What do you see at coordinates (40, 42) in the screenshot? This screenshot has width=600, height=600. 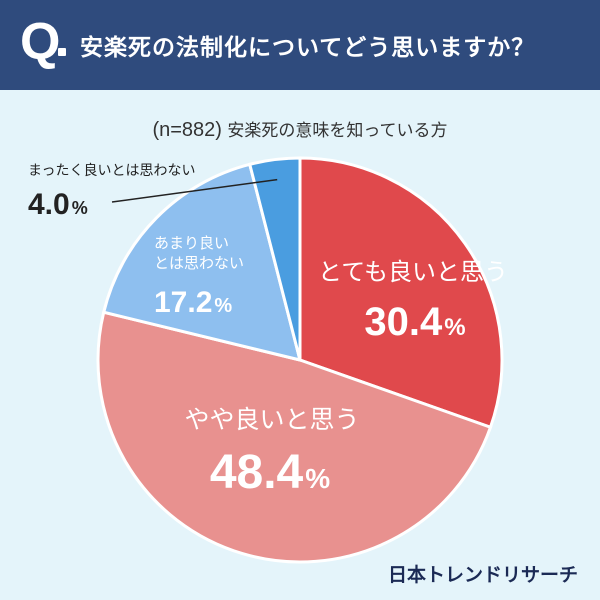 I see `q-badge: Q` at bounding box center [40, 42].